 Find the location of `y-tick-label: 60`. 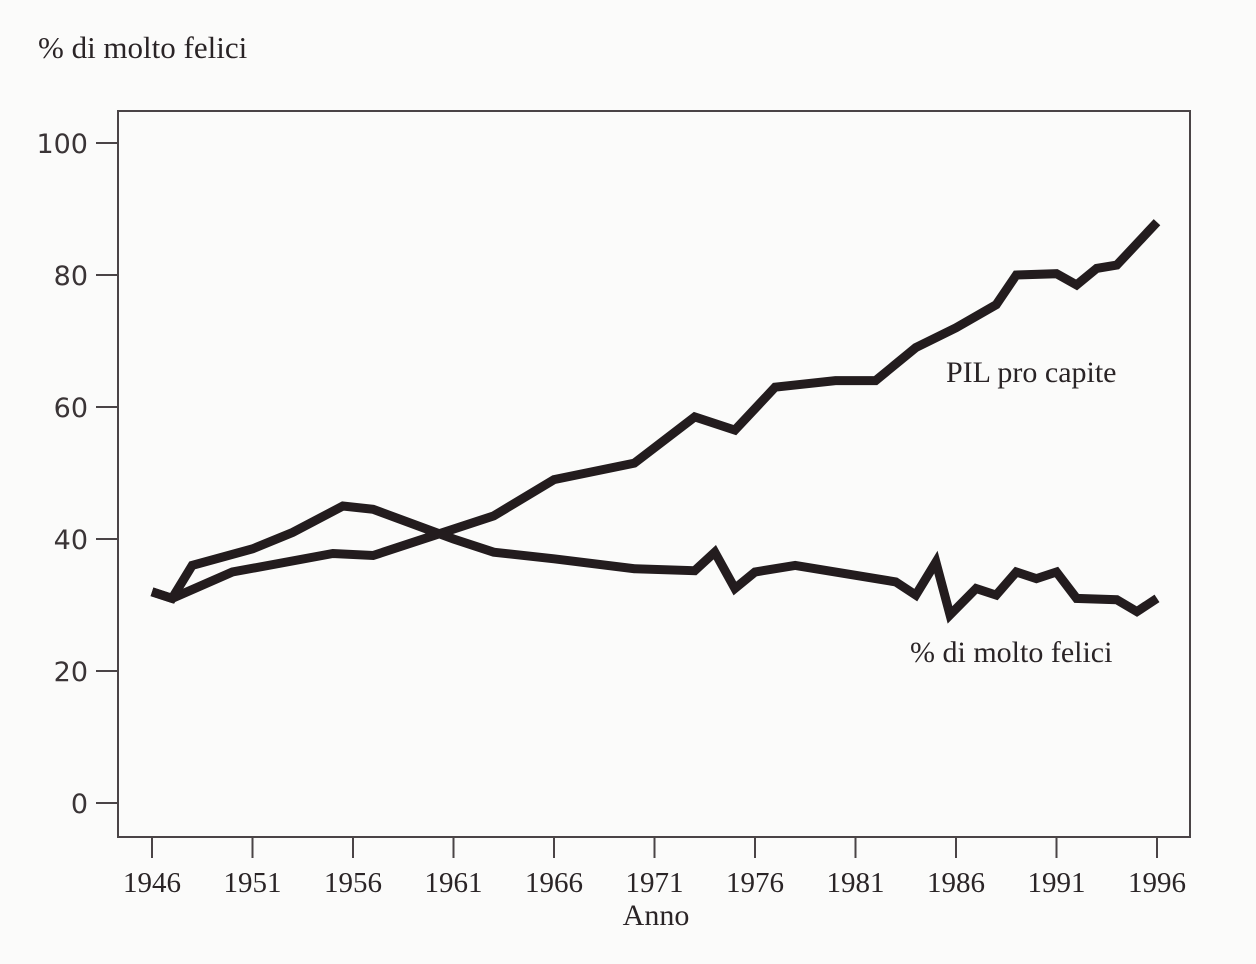

y-tick-label: 60 is located at coordinates (71, 408).